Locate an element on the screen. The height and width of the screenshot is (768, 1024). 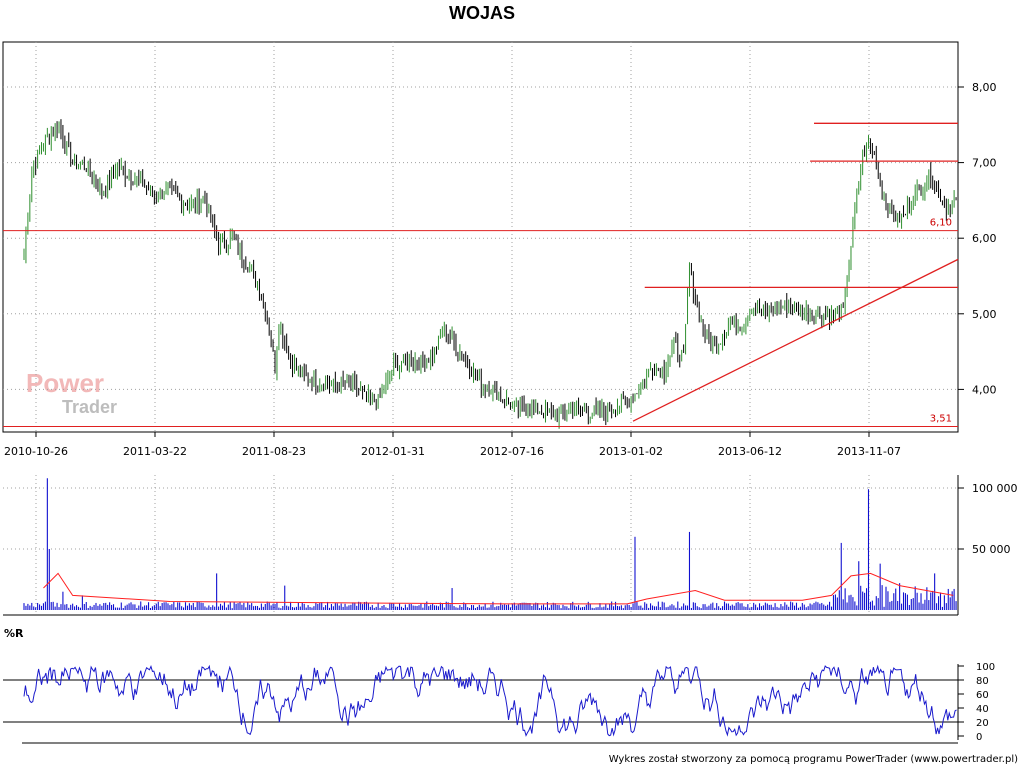
price-y-tick-label: 7,00 is located at coordinates (984, 163).